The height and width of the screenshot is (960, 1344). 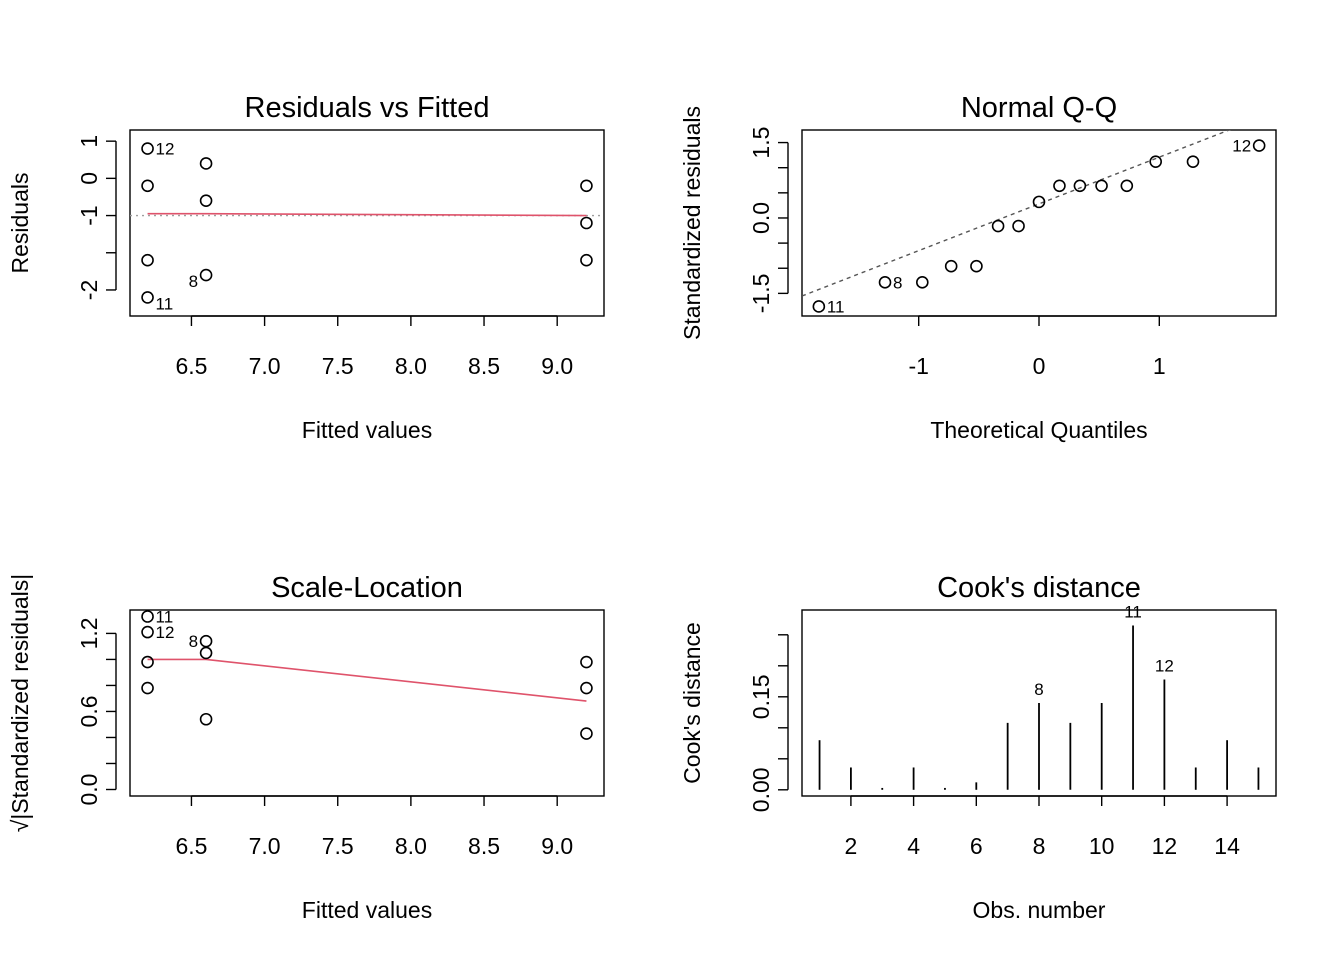 I want to click on x-tick-label: 4, so click(x=913, y=846).